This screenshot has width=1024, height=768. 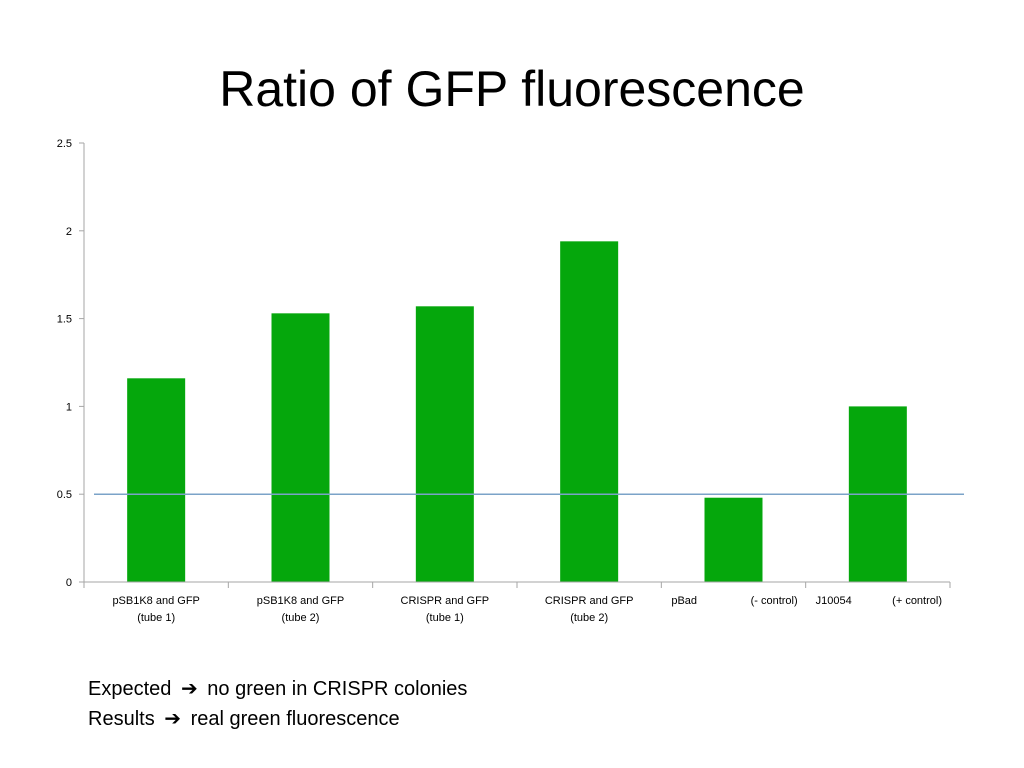 I want to click on note-expected: Expected ➔ no green in CRISPR colonies, so click(x=277, y=689).